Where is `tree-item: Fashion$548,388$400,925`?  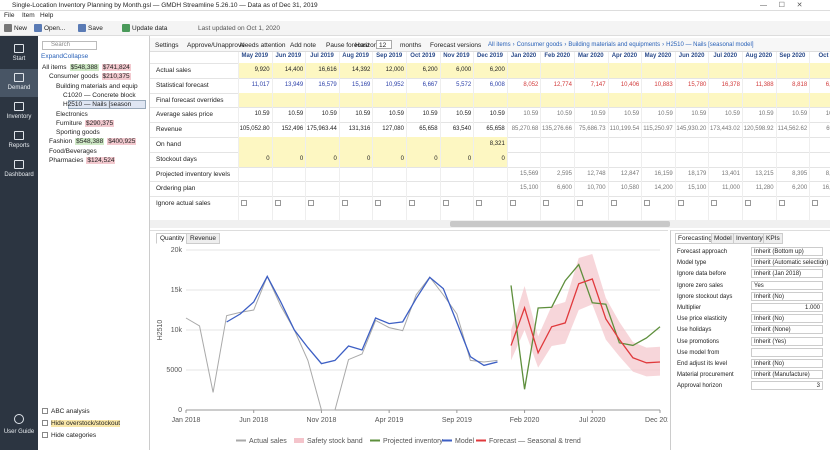
tree-item: Fashion$548,388$400,925 is located at coordinates (92, 141).